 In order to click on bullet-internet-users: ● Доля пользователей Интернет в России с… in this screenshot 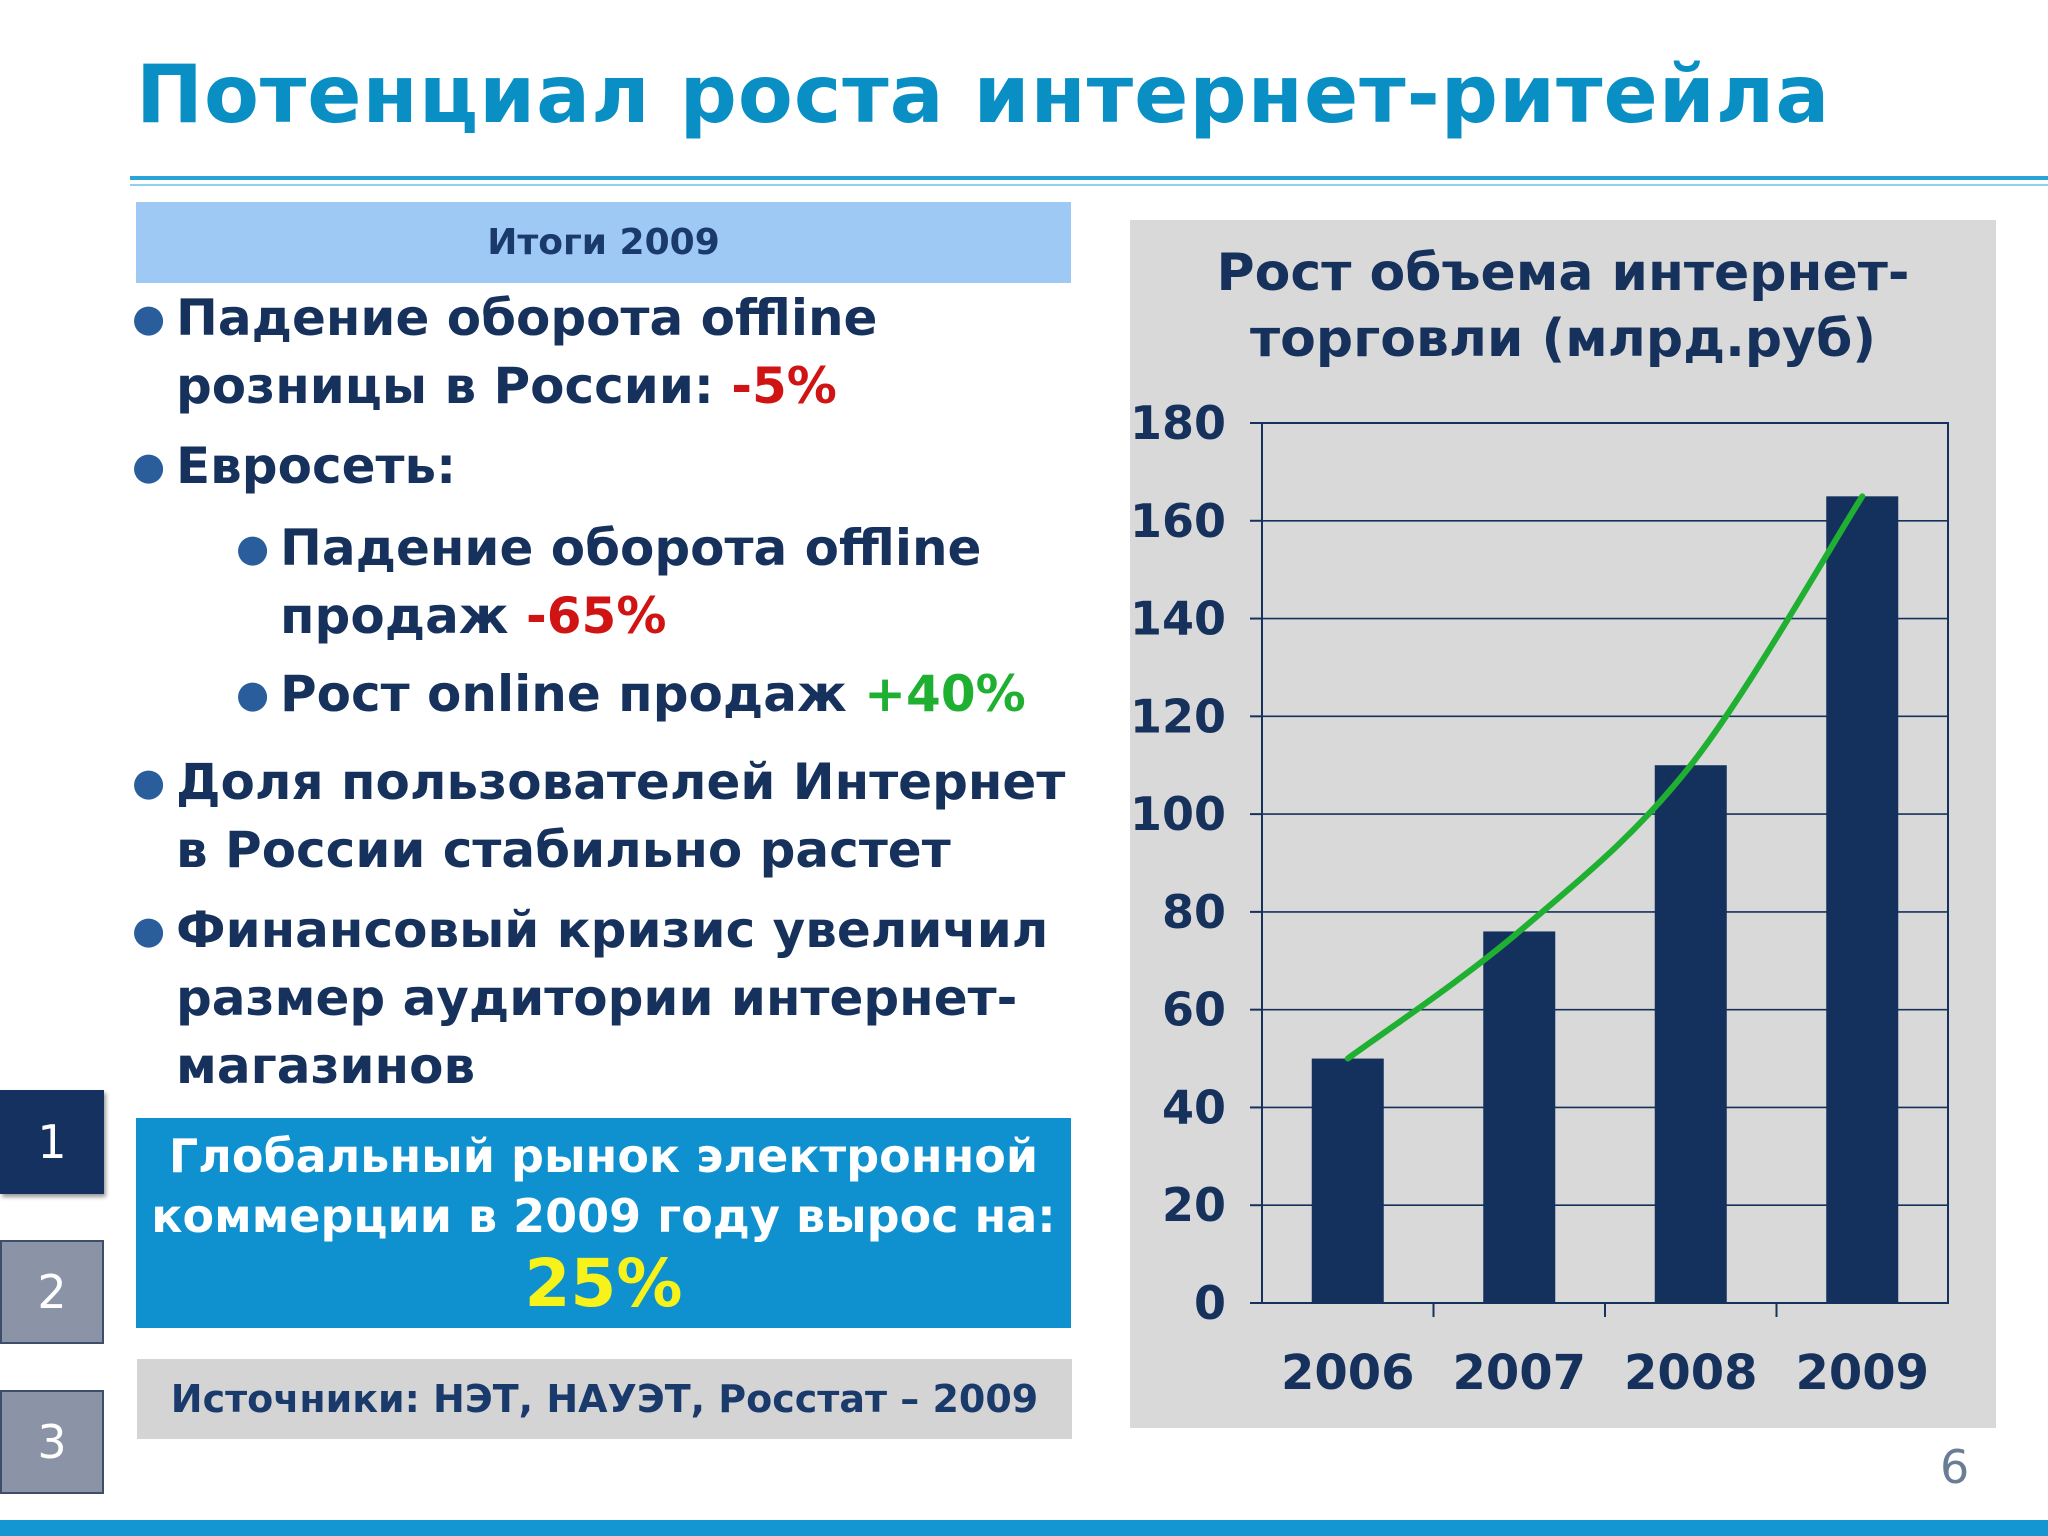, I will do `click(604, 816)`.